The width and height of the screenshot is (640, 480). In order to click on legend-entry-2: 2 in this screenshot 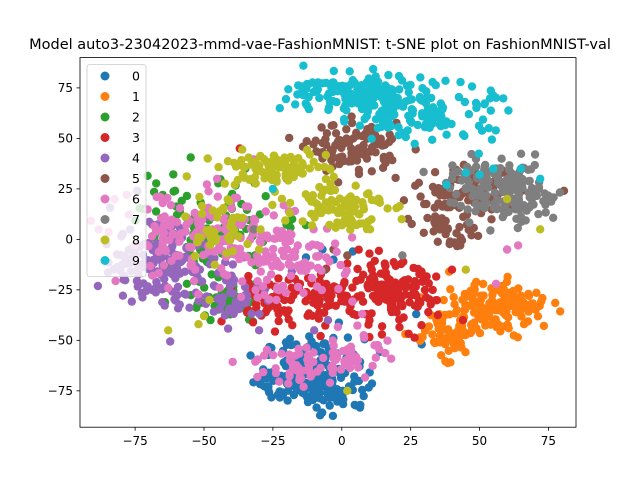, I will do `click(120, 117)`.